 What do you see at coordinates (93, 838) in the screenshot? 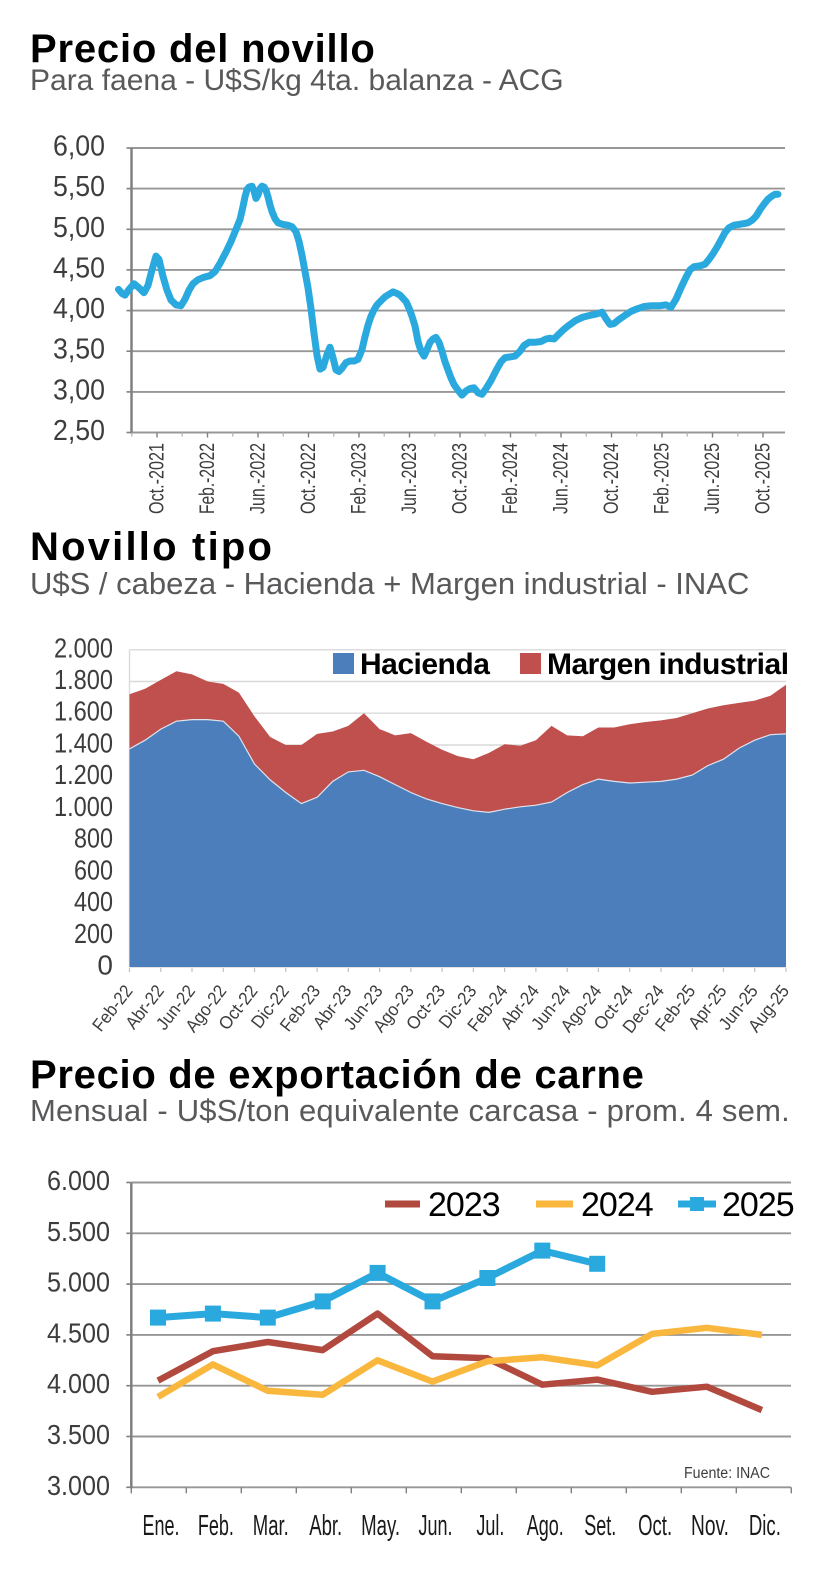
I see `svg-text: 800` at bounding box center [93, 838].